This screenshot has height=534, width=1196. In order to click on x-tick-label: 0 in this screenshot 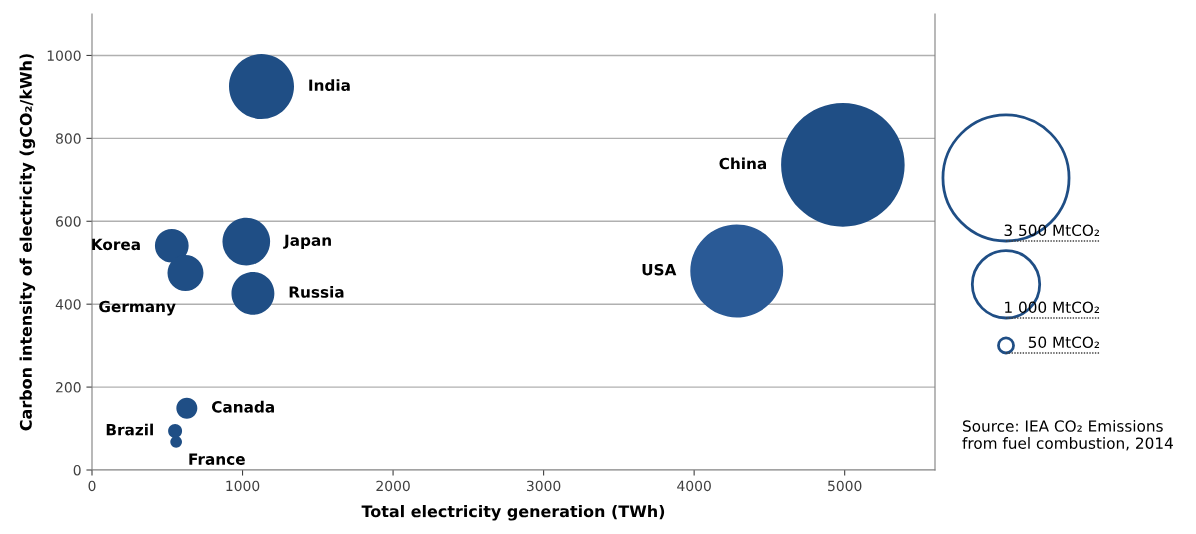, I will do `click(92, 486)`.